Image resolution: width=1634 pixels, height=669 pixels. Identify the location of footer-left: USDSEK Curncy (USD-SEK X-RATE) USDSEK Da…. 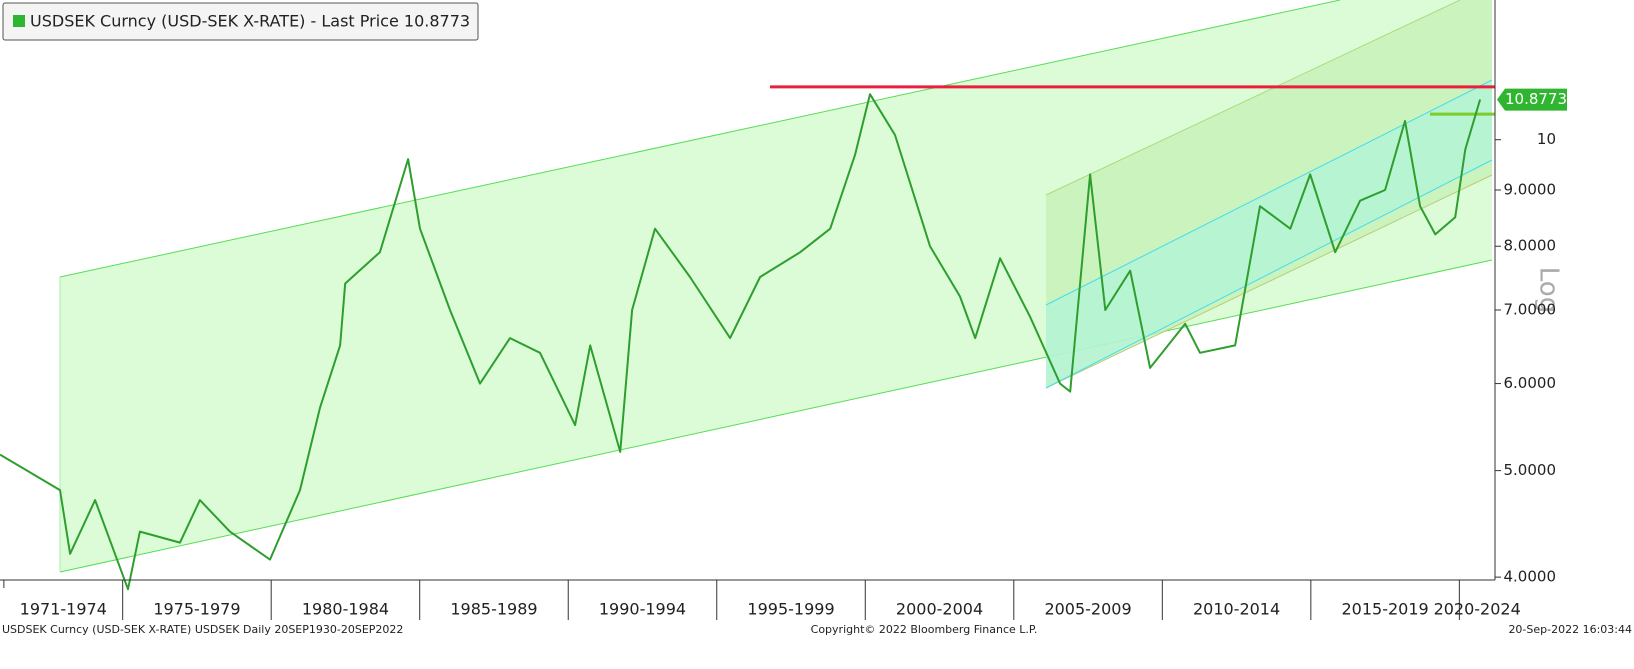
(202, 629).